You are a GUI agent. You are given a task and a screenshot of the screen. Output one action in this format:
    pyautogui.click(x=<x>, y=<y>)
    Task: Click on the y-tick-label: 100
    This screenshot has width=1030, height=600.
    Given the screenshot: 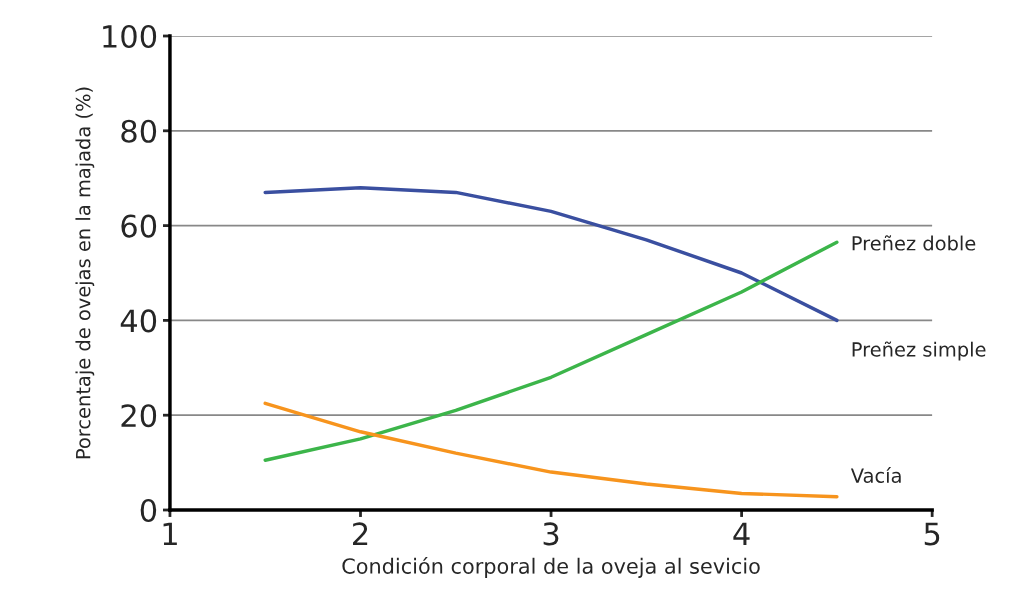 What is the action you would take?
    pyautogui.click(x=130, y=36)
    